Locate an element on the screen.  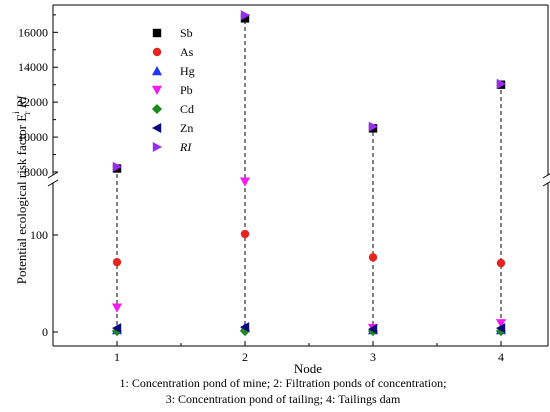
legend-label-hg: Hg is located at coordinates (187, 71).